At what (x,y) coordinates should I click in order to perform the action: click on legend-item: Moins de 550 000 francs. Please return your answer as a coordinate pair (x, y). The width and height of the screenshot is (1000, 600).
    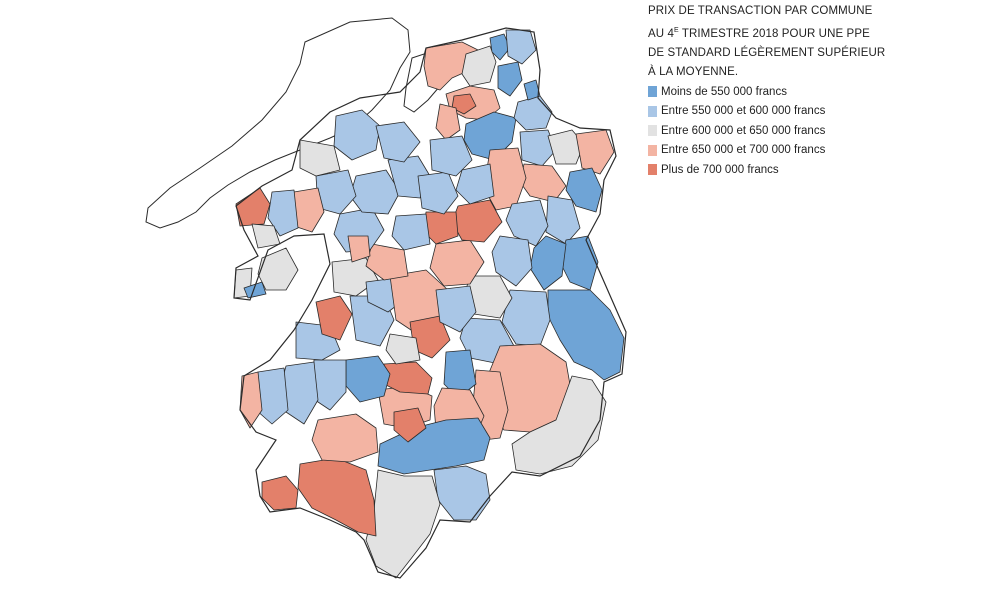
    Looking at the image, I should click on (798, 92).